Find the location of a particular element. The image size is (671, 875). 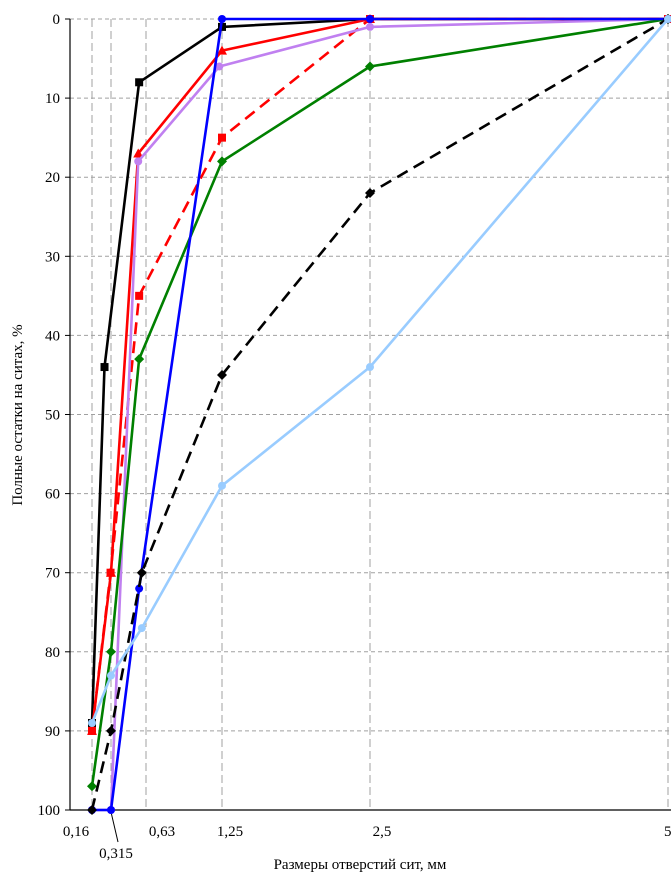

y-tick-label: 50 is located at coordinates (52, 416).